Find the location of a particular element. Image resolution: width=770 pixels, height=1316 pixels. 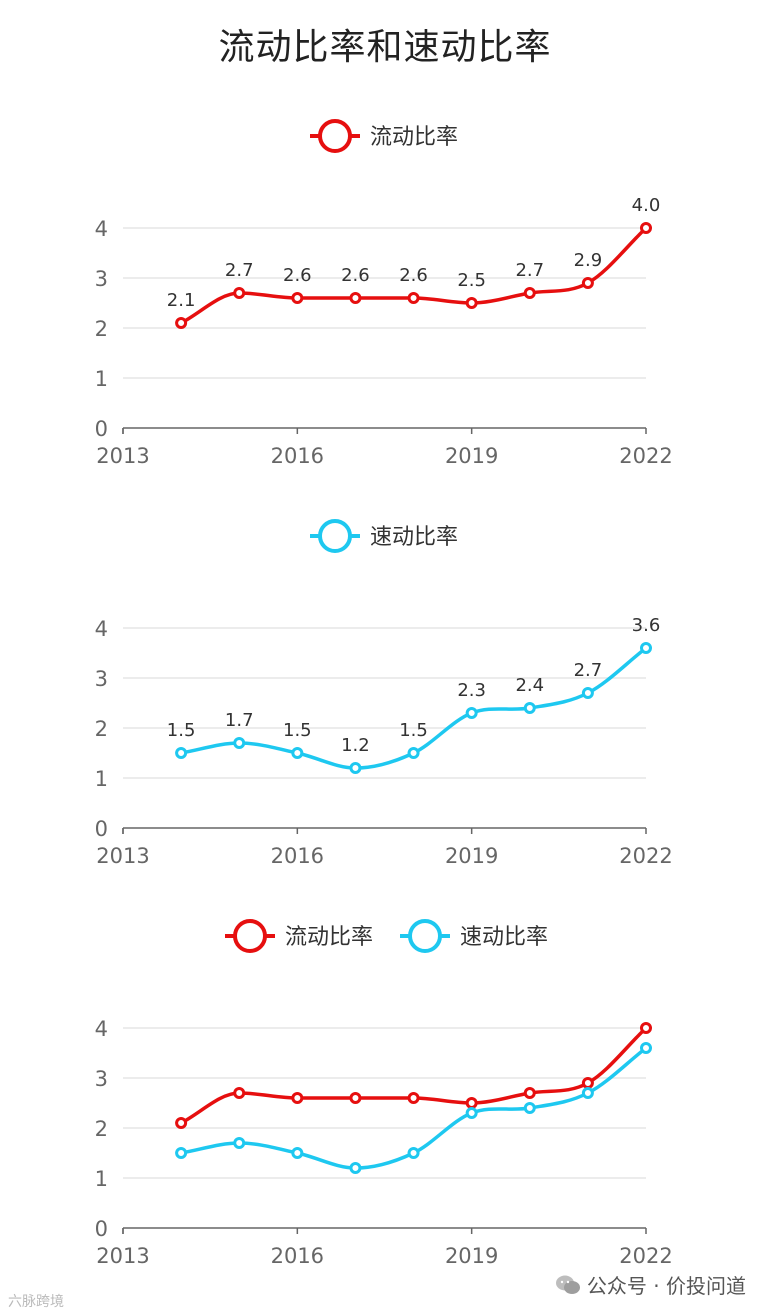

legend-item-1: 速动比率 is located at coordinates (474, 936).